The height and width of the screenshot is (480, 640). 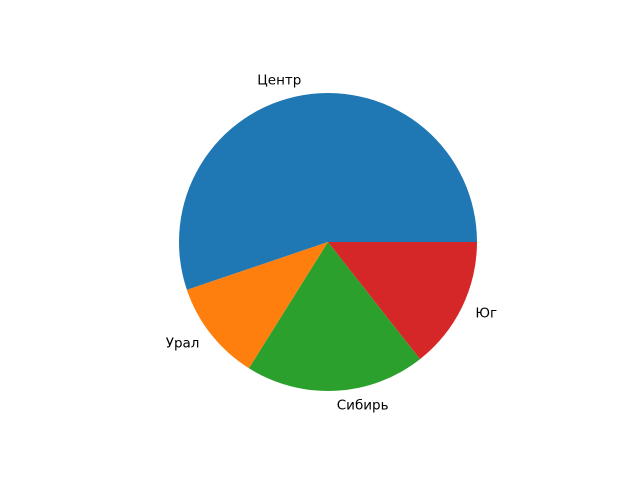 I want to click on slice-label-4: Юг, so click(x=486, y=314).